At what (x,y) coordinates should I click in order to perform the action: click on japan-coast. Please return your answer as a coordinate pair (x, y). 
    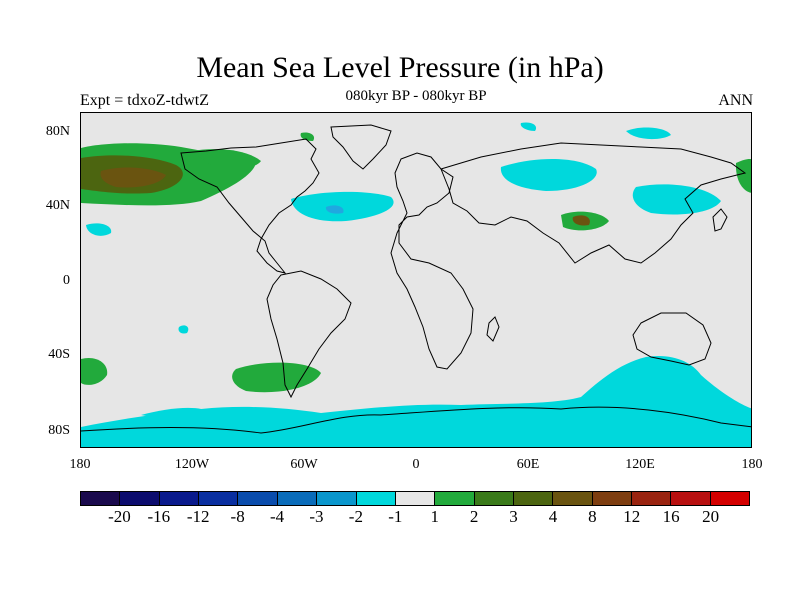
    Looking at the image, I should click on (720, 220).